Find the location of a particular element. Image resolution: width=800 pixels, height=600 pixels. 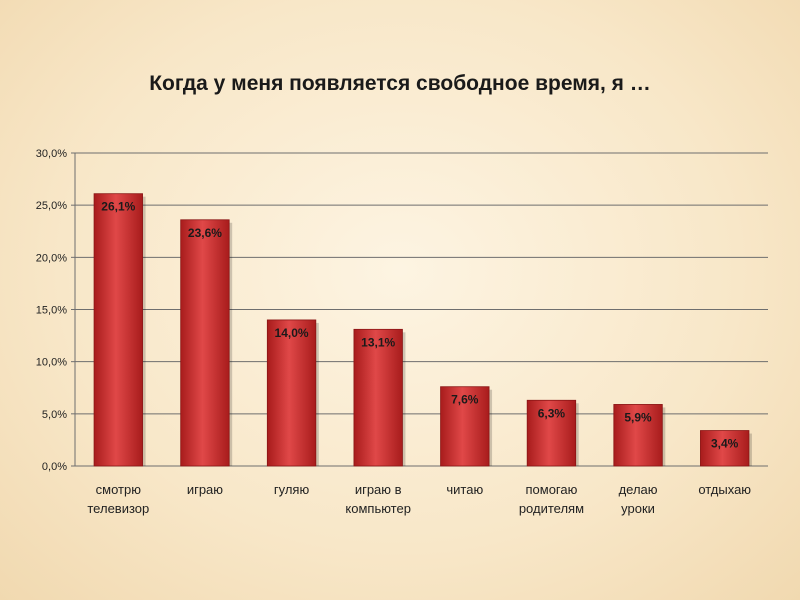

y-tick-label: 10,0% is located at coordinates (51, 363).